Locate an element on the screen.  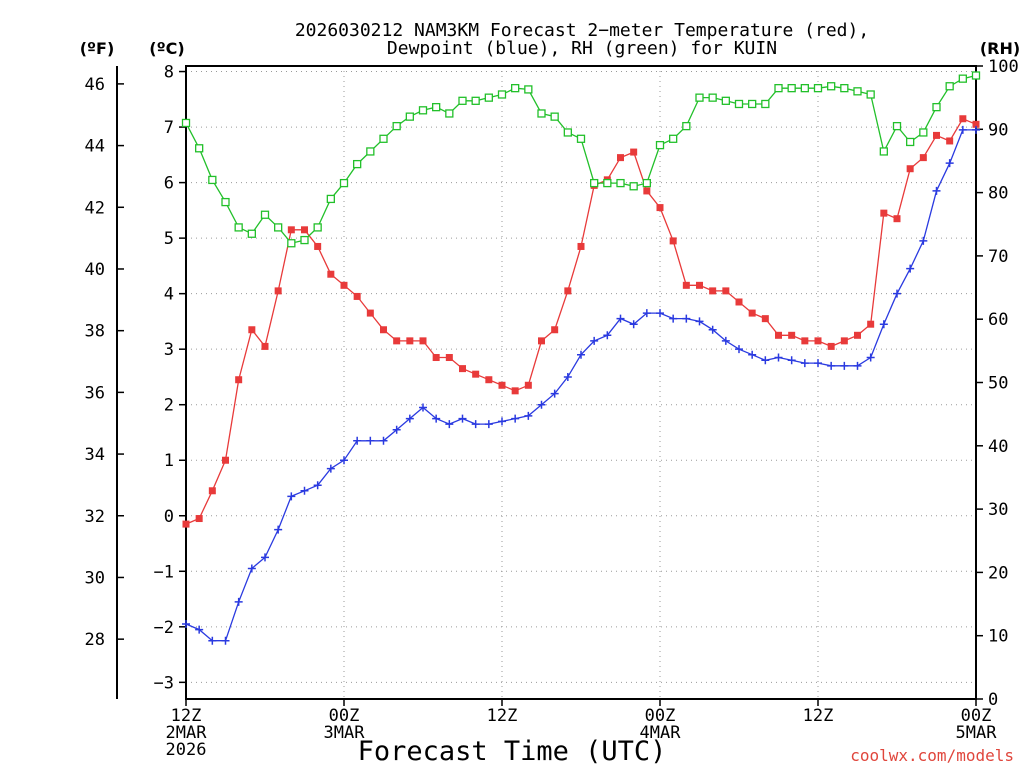
fahrenheit-tick-label: 40 is located at coordinates (95, 270).